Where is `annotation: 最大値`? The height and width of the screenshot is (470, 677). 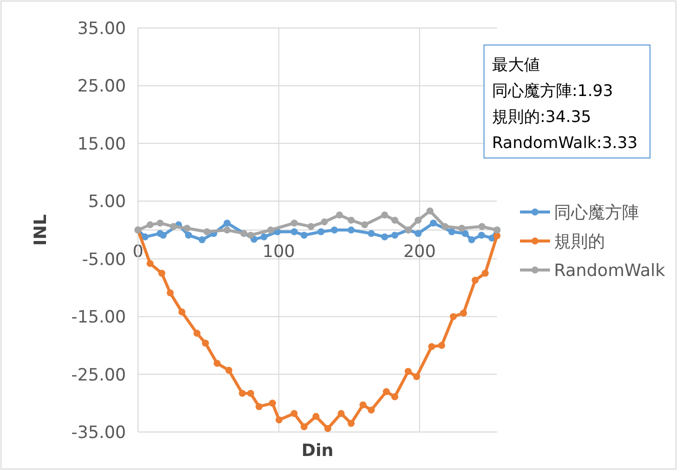
annotation: 最大値 is located at coordinates (516, 64).